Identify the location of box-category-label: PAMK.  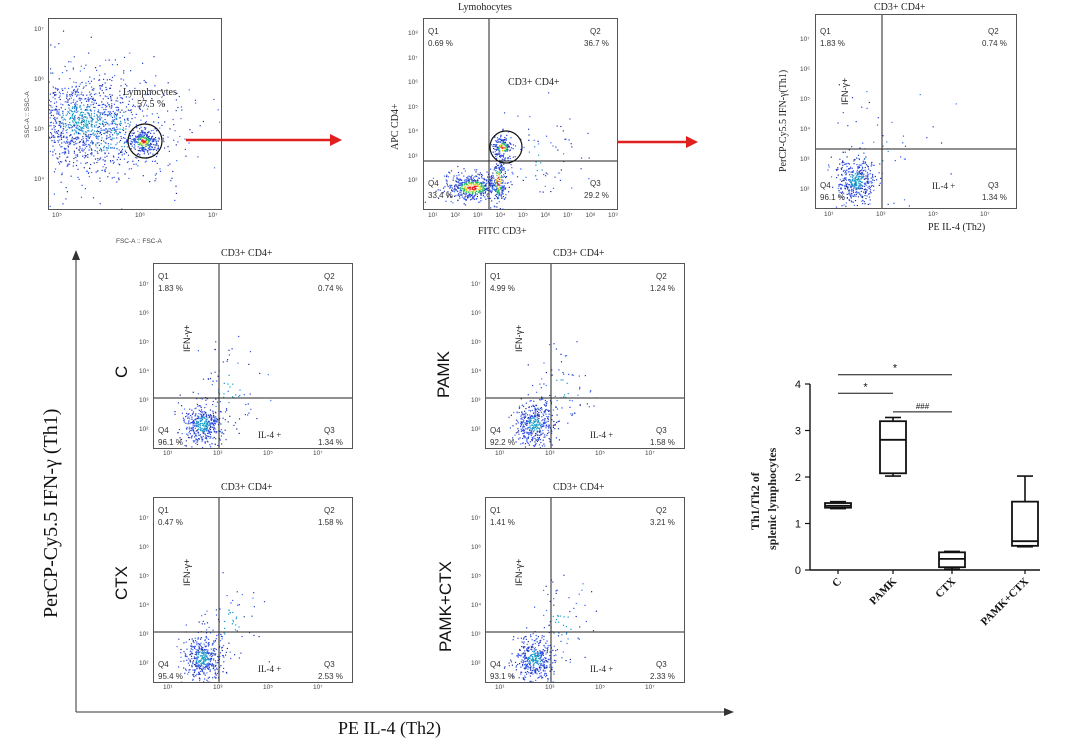
(883, 591).